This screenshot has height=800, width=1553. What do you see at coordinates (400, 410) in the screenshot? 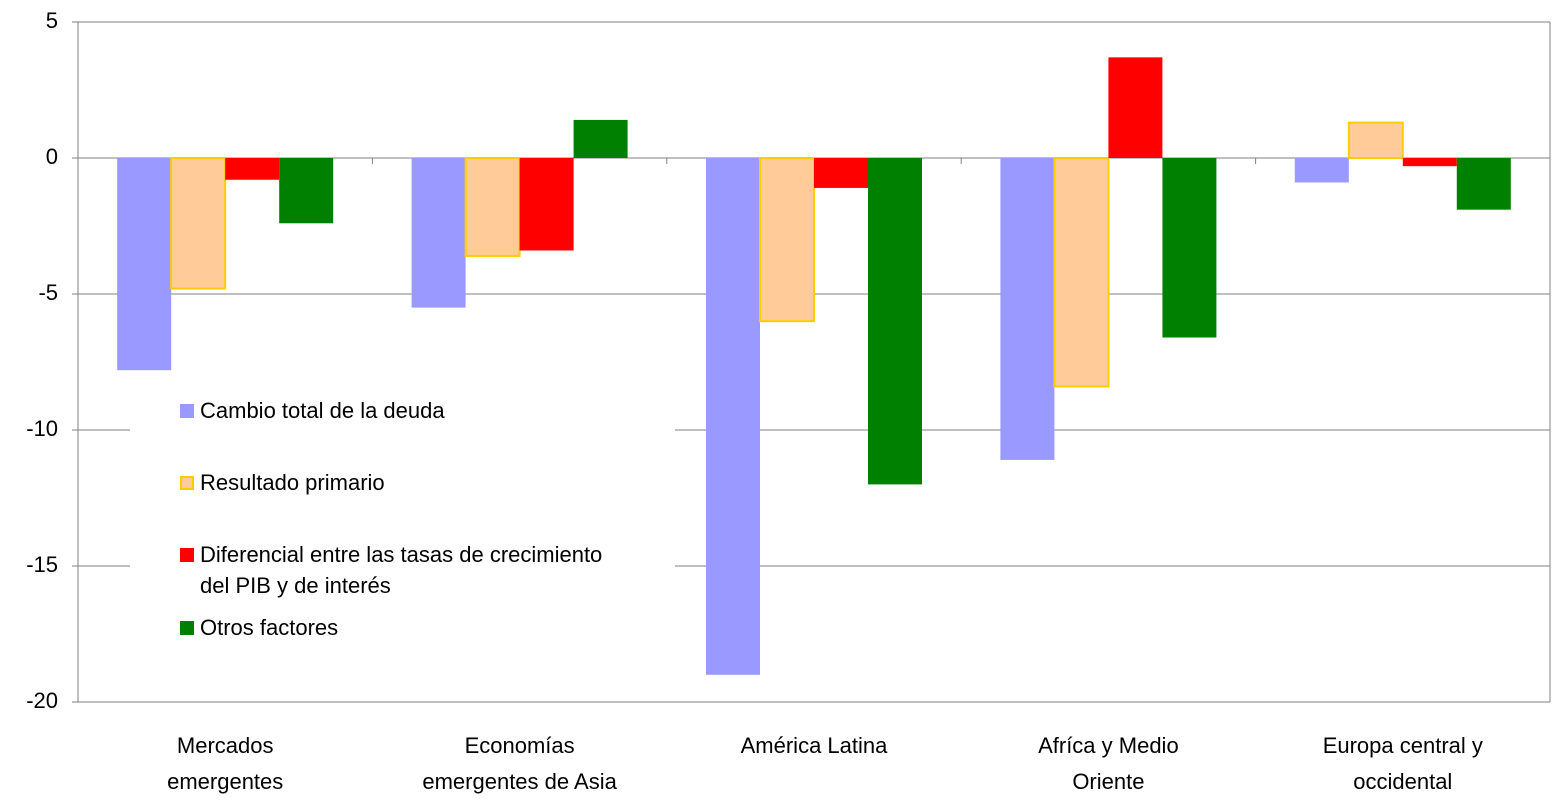
I see `legend-item: Cambio total de la deuda` at bounding box center [400, 410].